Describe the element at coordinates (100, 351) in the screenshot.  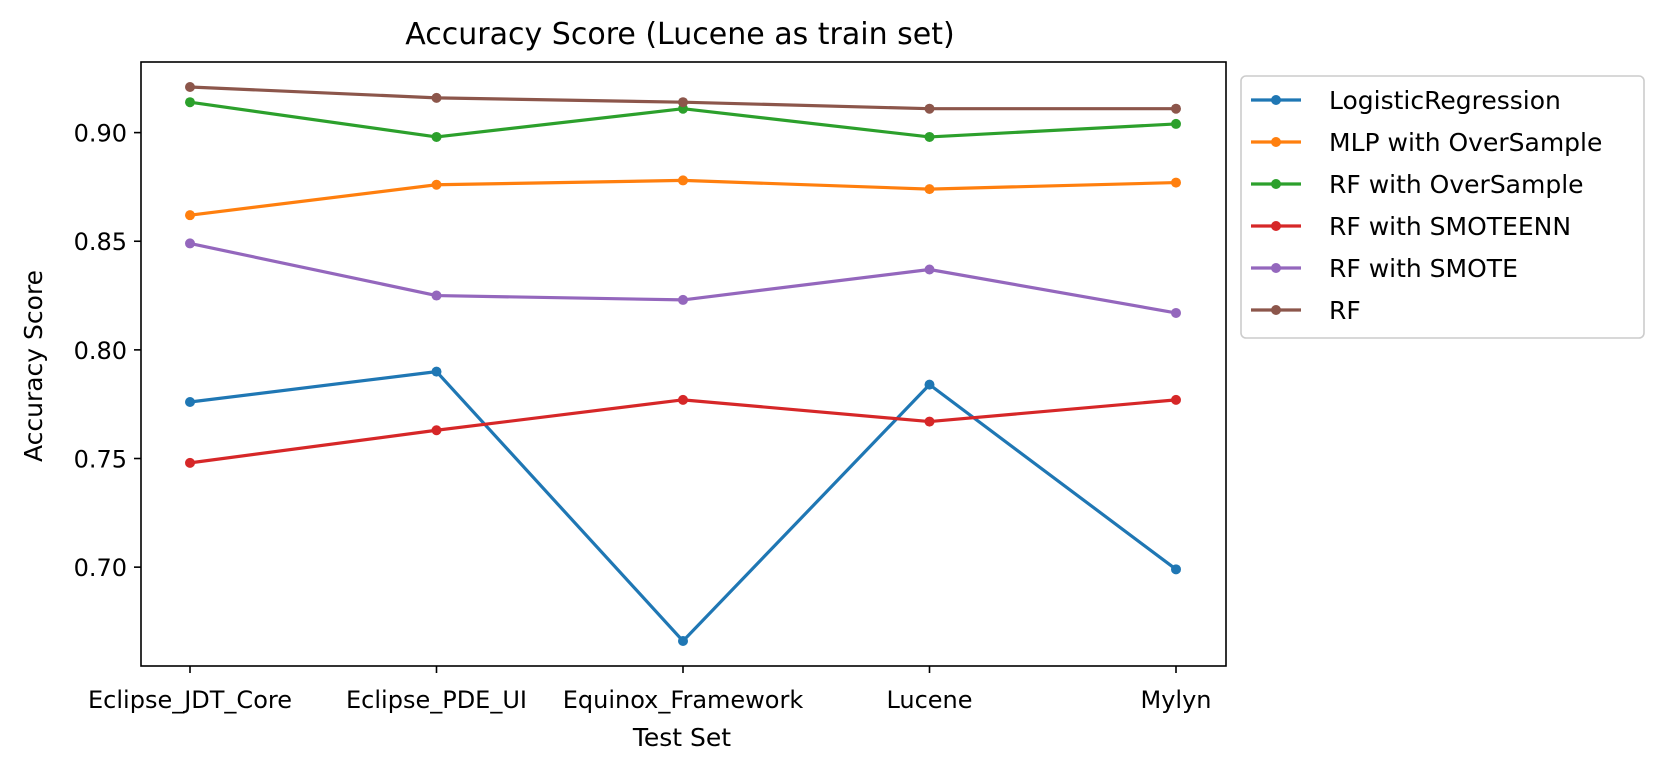
I see `y-tick-label: 0.80` at that location.